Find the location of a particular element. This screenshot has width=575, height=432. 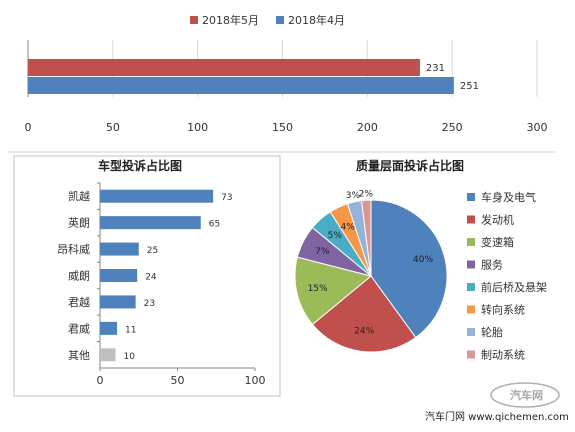

legend-label-1: 2018年4月 is located at coordinates (316, 20).